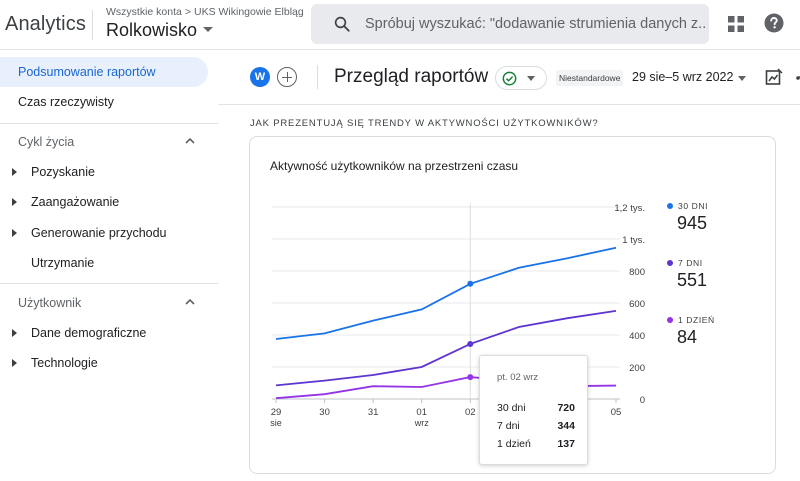 The height and width of the screenshot is (481, 800). What do you see at coordinates (287, 77) in the screenshot?
I see `add-comparison-icon` at bounding box center [287, 77].